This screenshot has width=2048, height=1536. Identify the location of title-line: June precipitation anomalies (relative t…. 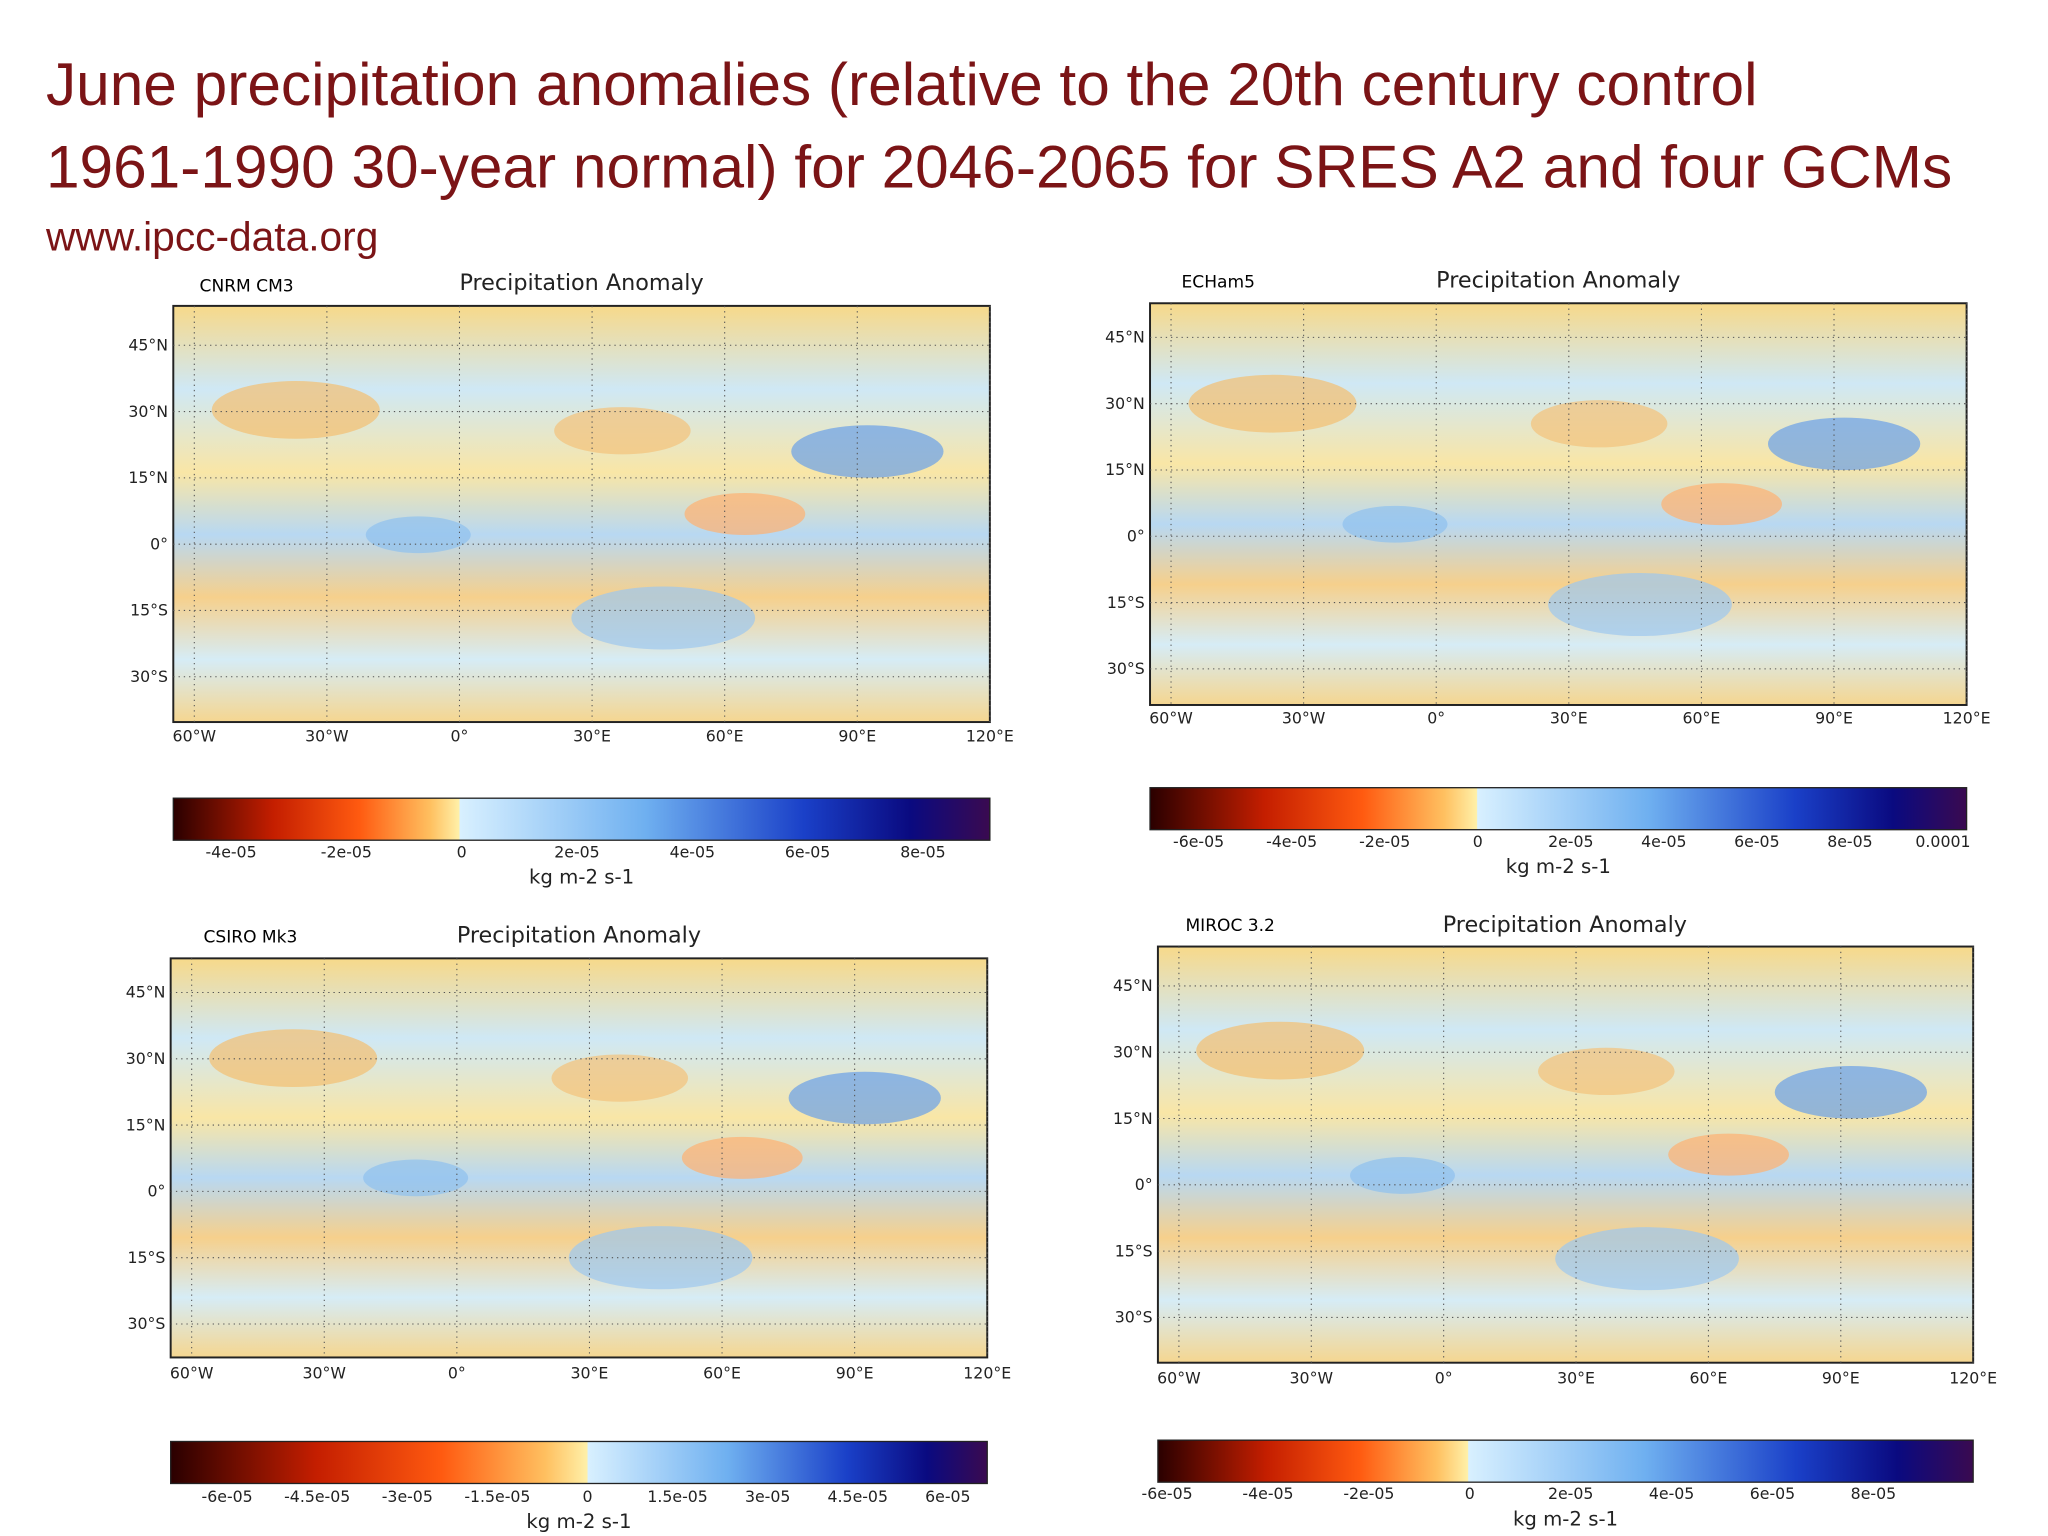
(902, 84).